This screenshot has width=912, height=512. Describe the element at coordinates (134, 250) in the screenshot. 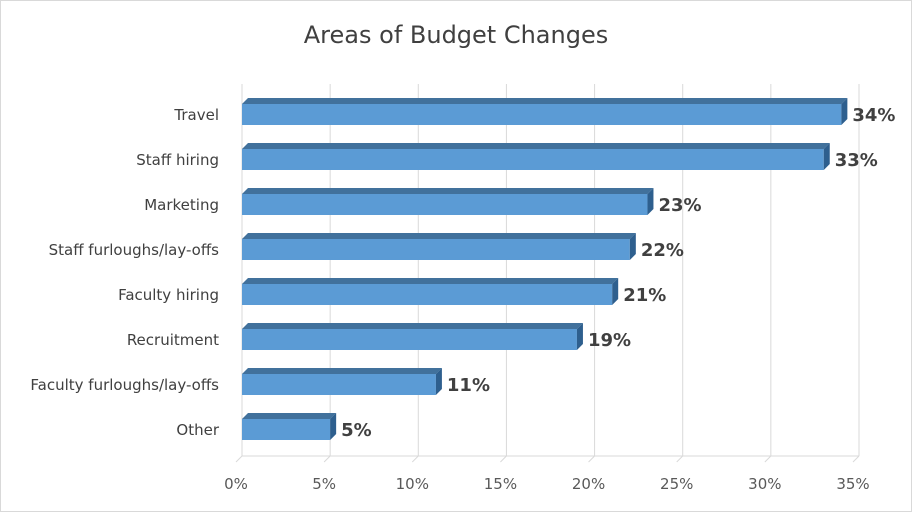

I see `category-label: Staff furloughs/lay-offs` at that location.